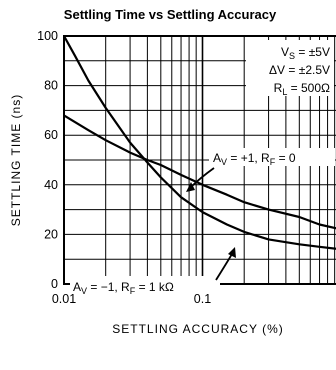 The image size is (336, 370). Describe the element at coordinates (170, 14) in the screenshot. I see `chart-title: Settling Time vs Settling Accuracy` at that location.